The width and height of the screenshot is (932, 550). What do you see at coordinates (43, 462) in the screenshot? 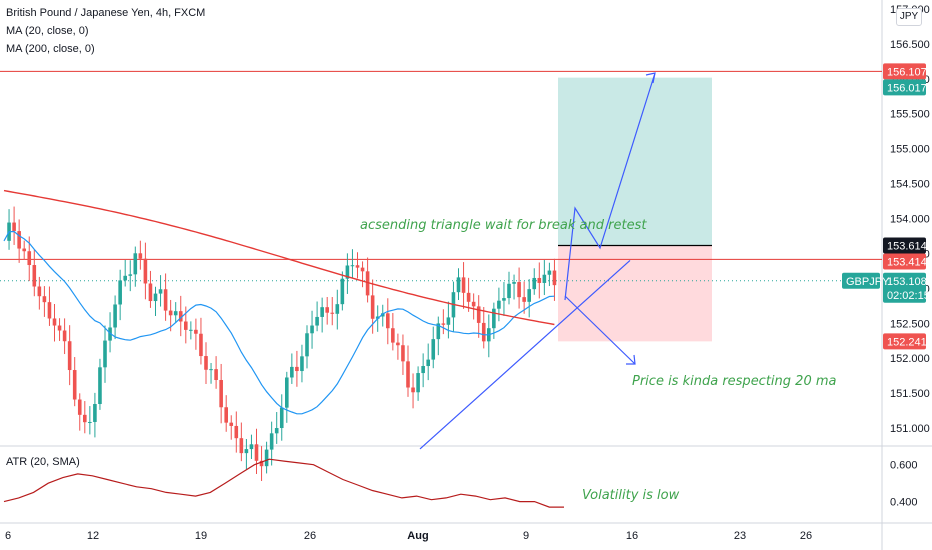
I see `atr-legend: ATR (20, SMA)` at bounding box center [43, 462].